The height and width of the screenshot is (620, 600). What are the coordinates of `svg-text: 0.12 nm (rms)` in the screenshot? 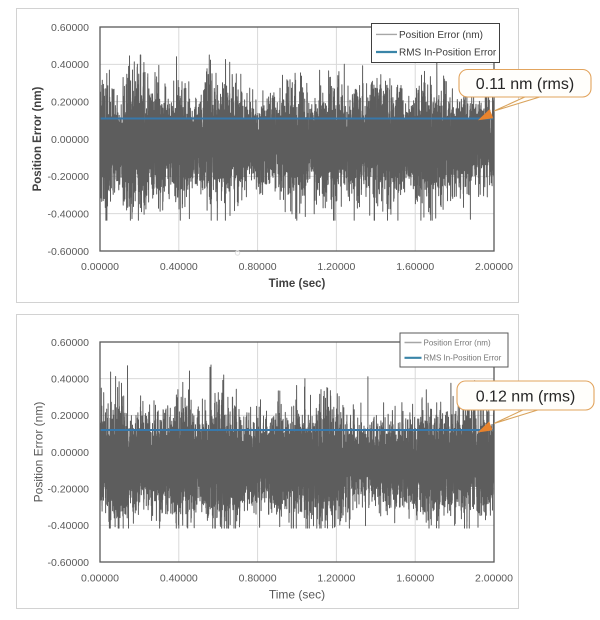 It's located at (526, 396).